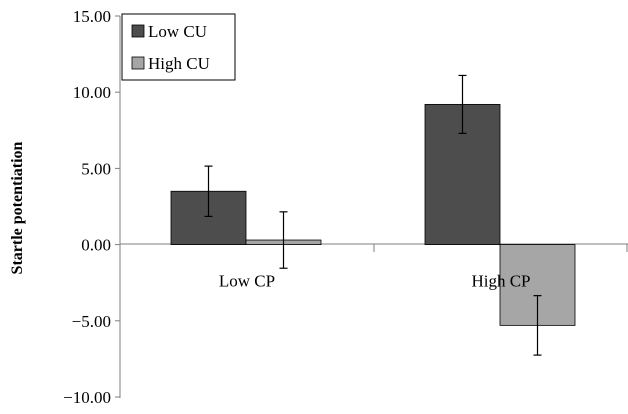  What do you see at coordinates (92, 92) in the screenshot?
I see `y-tick-label: 10.00` at bounding box center [92, 92].